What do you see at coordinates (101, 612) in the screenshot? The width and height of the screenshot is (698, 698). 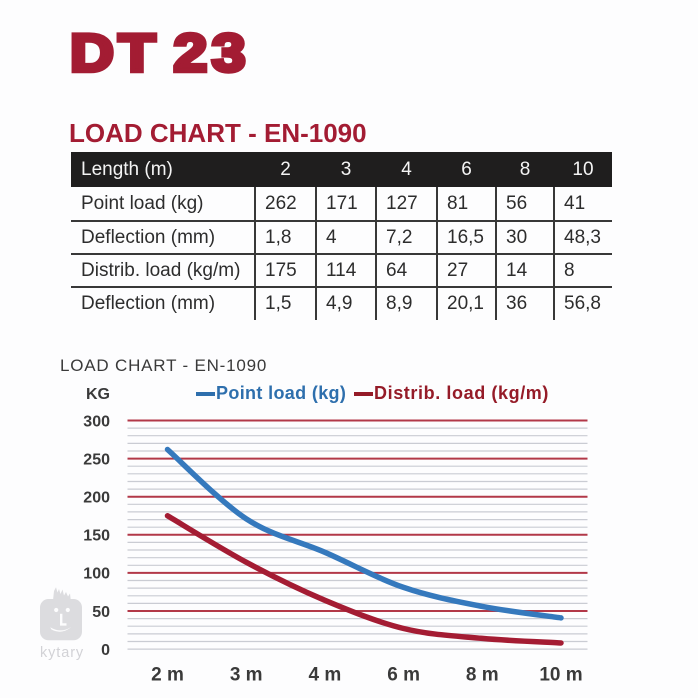 I see `svg-text: 50` at bounding box center [101, 612].